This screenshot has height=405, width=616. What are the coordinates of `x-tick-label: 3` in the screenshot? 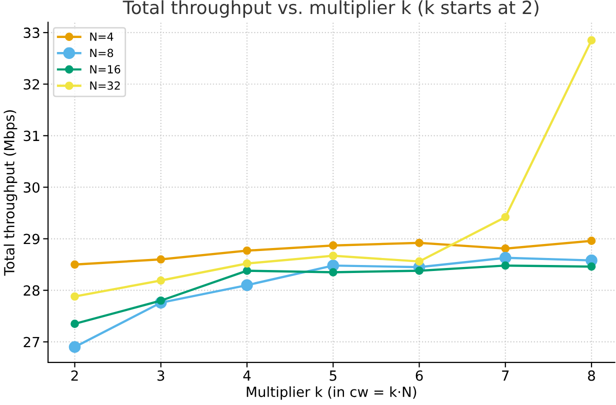 It's located at (161, 375).